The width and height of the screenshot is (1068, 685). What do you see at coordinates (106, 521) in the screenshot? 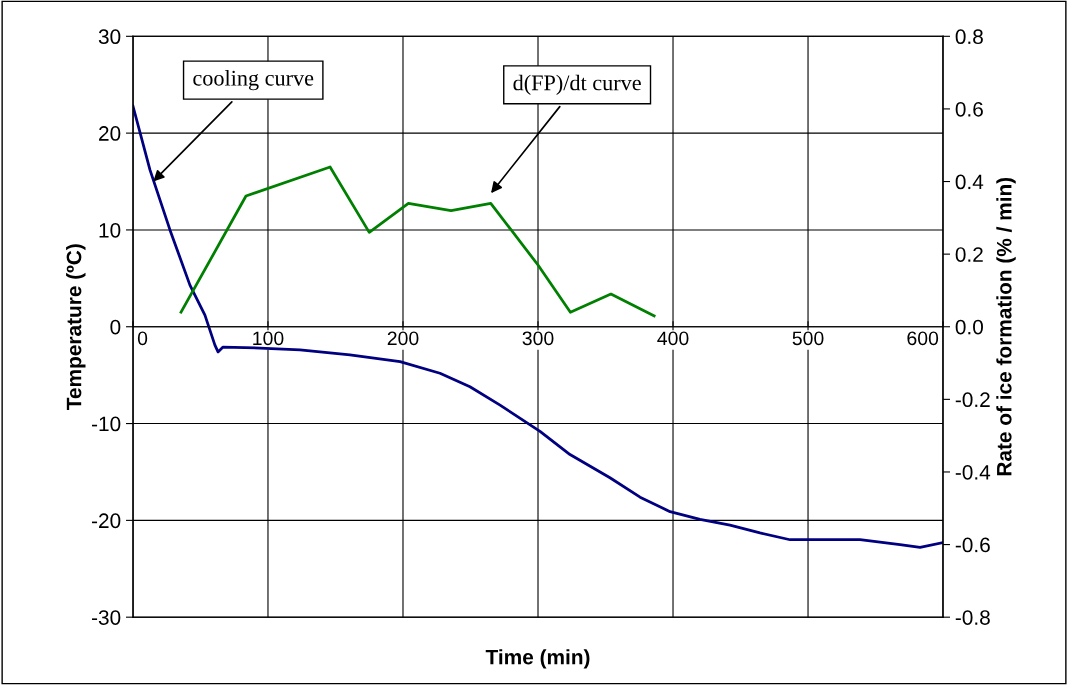
I see `y-tick-label: -20` at bounding box center [106, 521].